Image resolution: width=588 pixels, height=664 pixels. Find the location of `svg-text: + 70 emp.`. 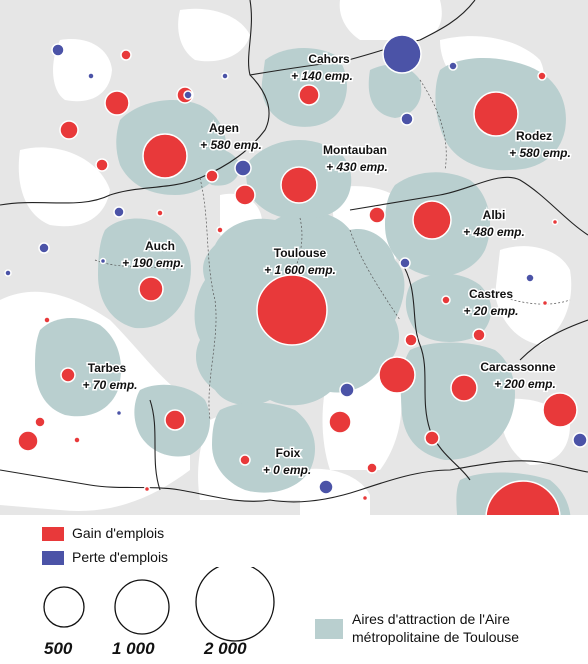

svg-text: + 70 emp. is located at coordinates (109, 385).